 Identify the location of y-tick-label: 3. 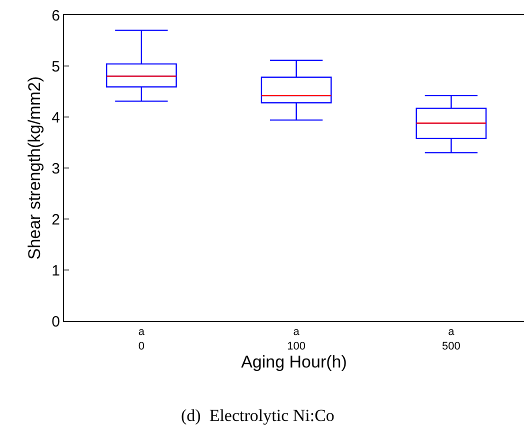
(56, 169).